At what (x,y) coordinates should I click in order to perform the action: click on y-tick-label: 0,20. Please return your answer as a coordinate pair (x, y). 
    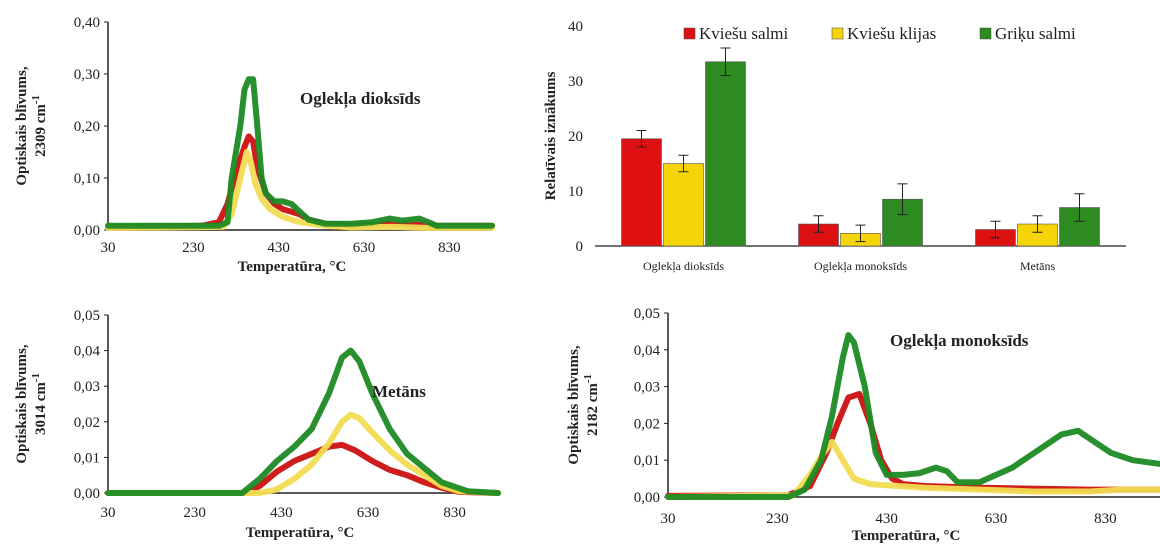
    Looking at the image, I should click on (87, 127).